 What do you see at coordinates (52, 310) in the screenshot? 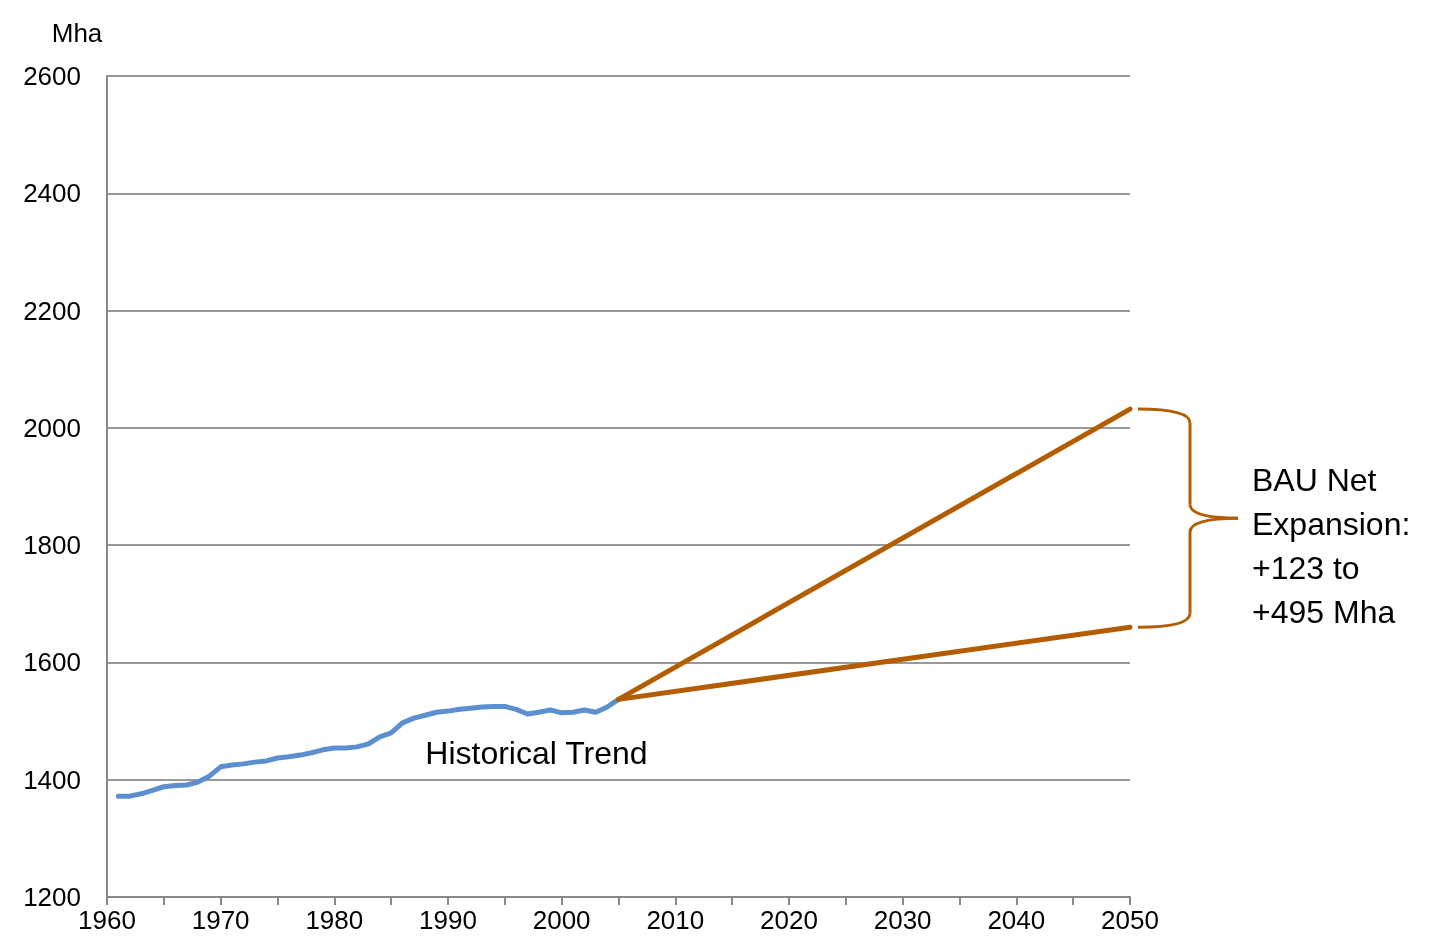
I see `y-tick-label: 2200` at bounding box center [52, 310].